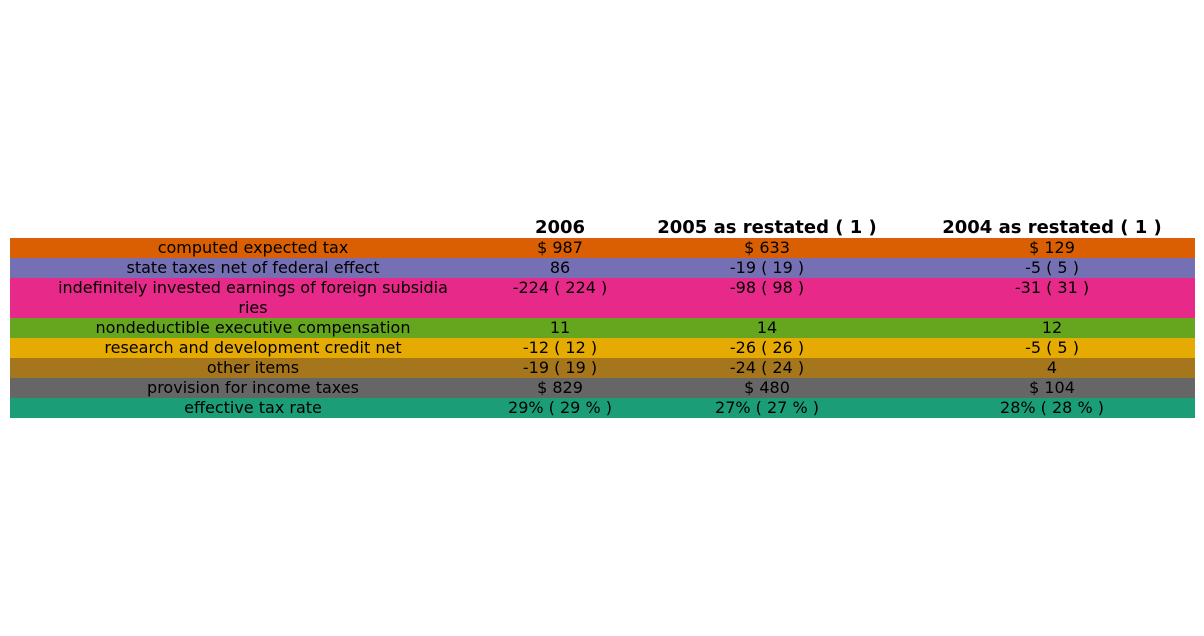 The image size is (1204, 636). I want to click on table-row: computed expected tax $ 987 $ 633 $ 129, so click(602, 248).